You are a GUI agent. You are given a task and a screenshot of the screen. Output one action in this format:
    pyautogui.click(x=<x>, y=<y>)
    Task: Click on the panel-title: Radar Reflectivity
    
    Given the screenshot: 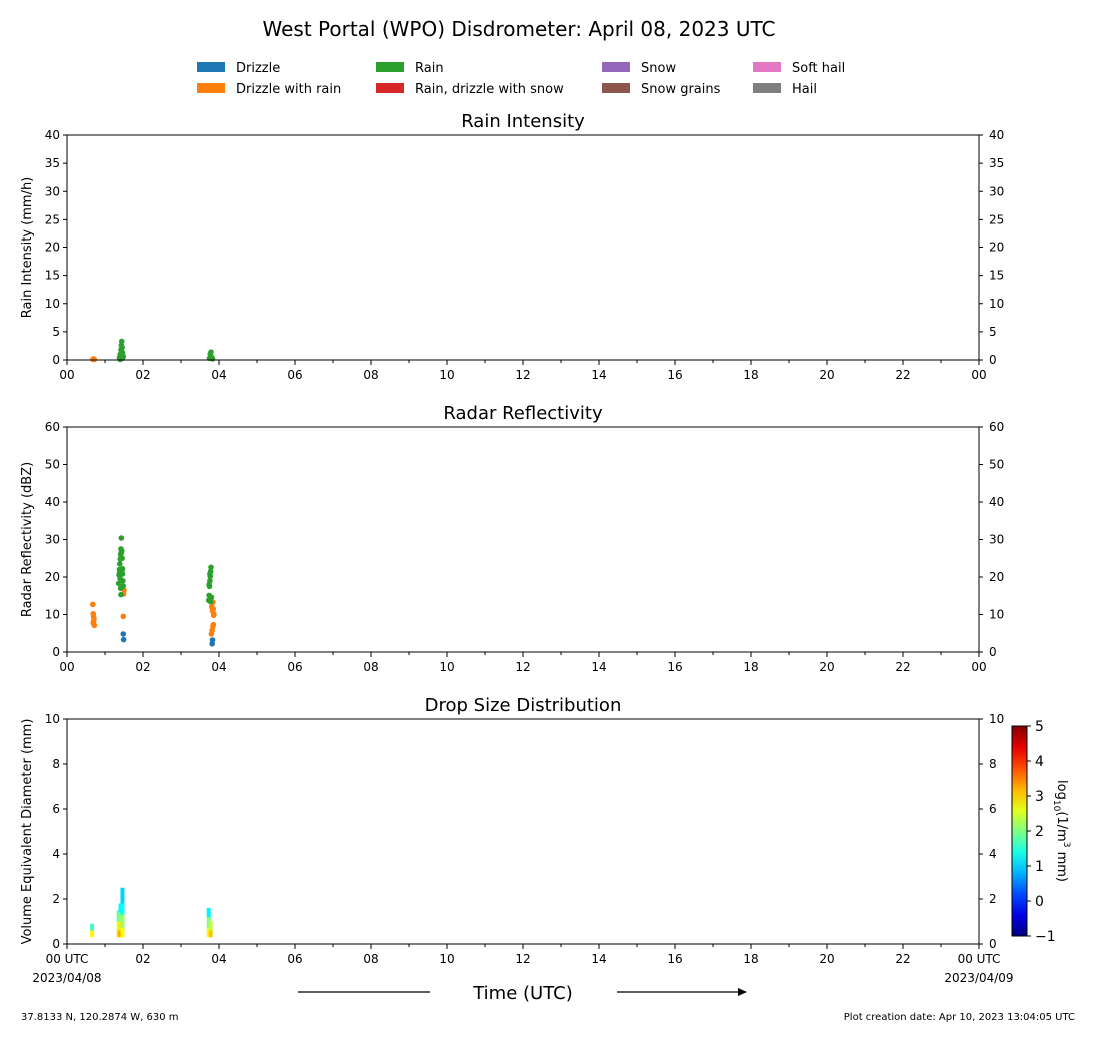 What is the action you would take?
    pyautogui.click(x=523, y=413)
    